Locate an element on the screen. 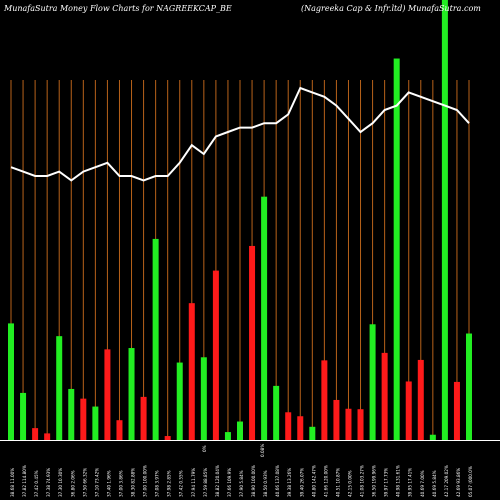 The image size is (500, 500). bar-12-01-2024 is located at coordinates (95, 423).